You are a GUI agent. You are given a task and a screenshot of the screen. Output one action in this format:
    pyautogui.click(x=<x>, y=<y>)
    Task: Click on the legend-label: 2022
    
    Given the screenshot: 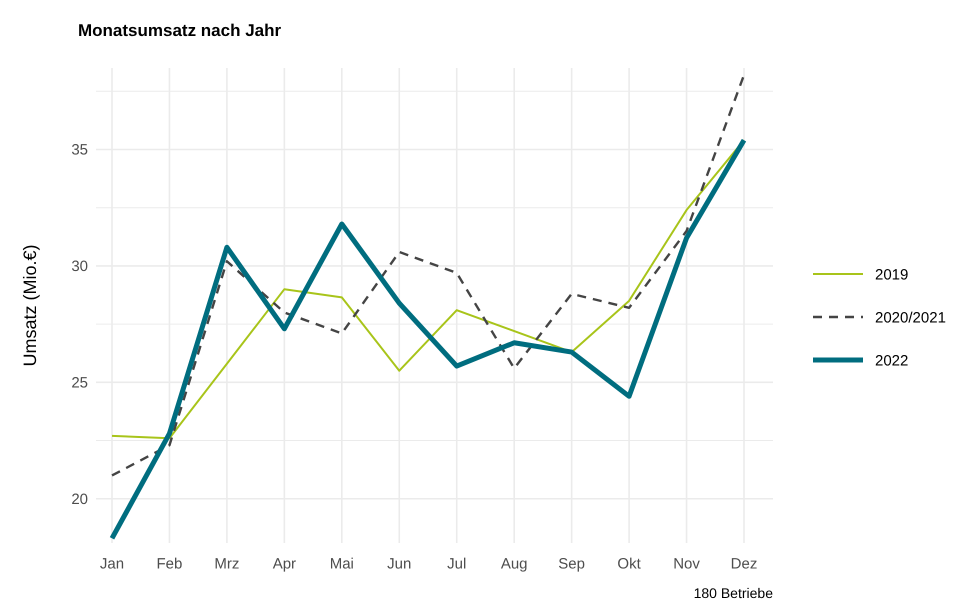 What is the action you would take?
    pyautogui.click(x=891, y=361)
    